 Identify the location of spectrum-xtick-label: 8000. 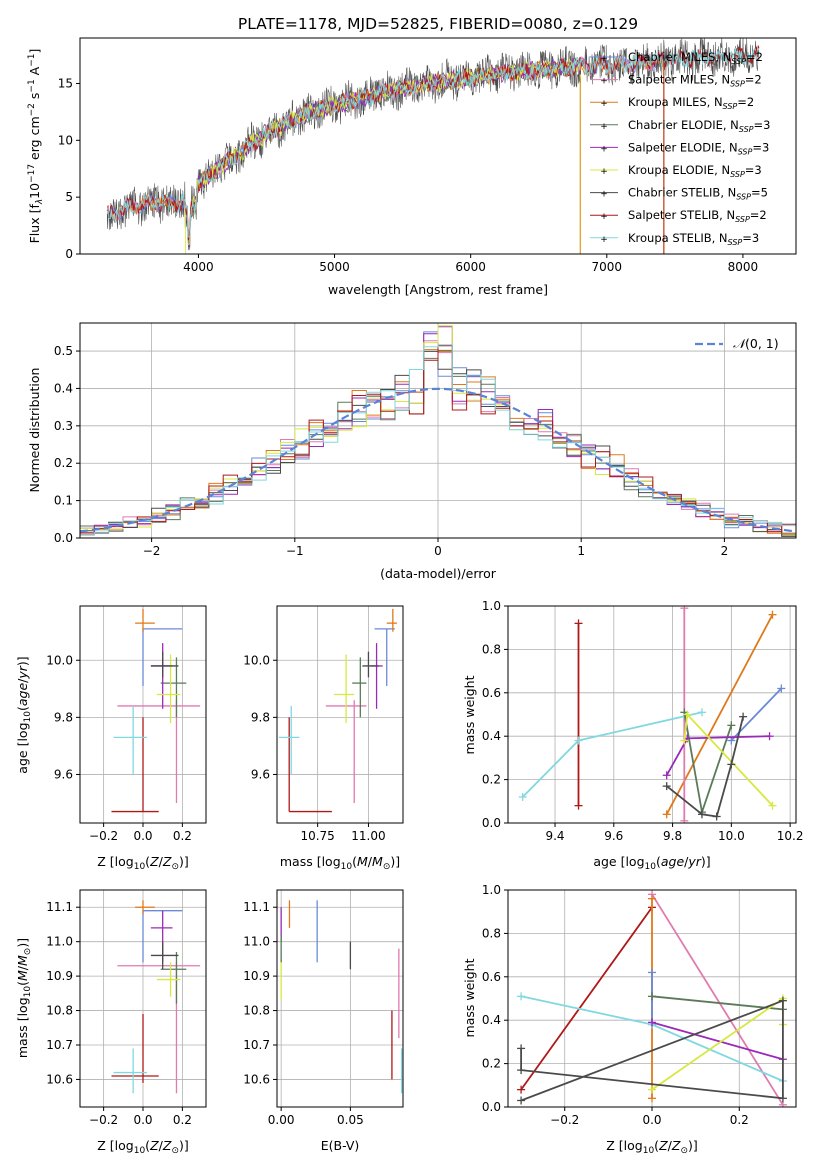
(743, 267).